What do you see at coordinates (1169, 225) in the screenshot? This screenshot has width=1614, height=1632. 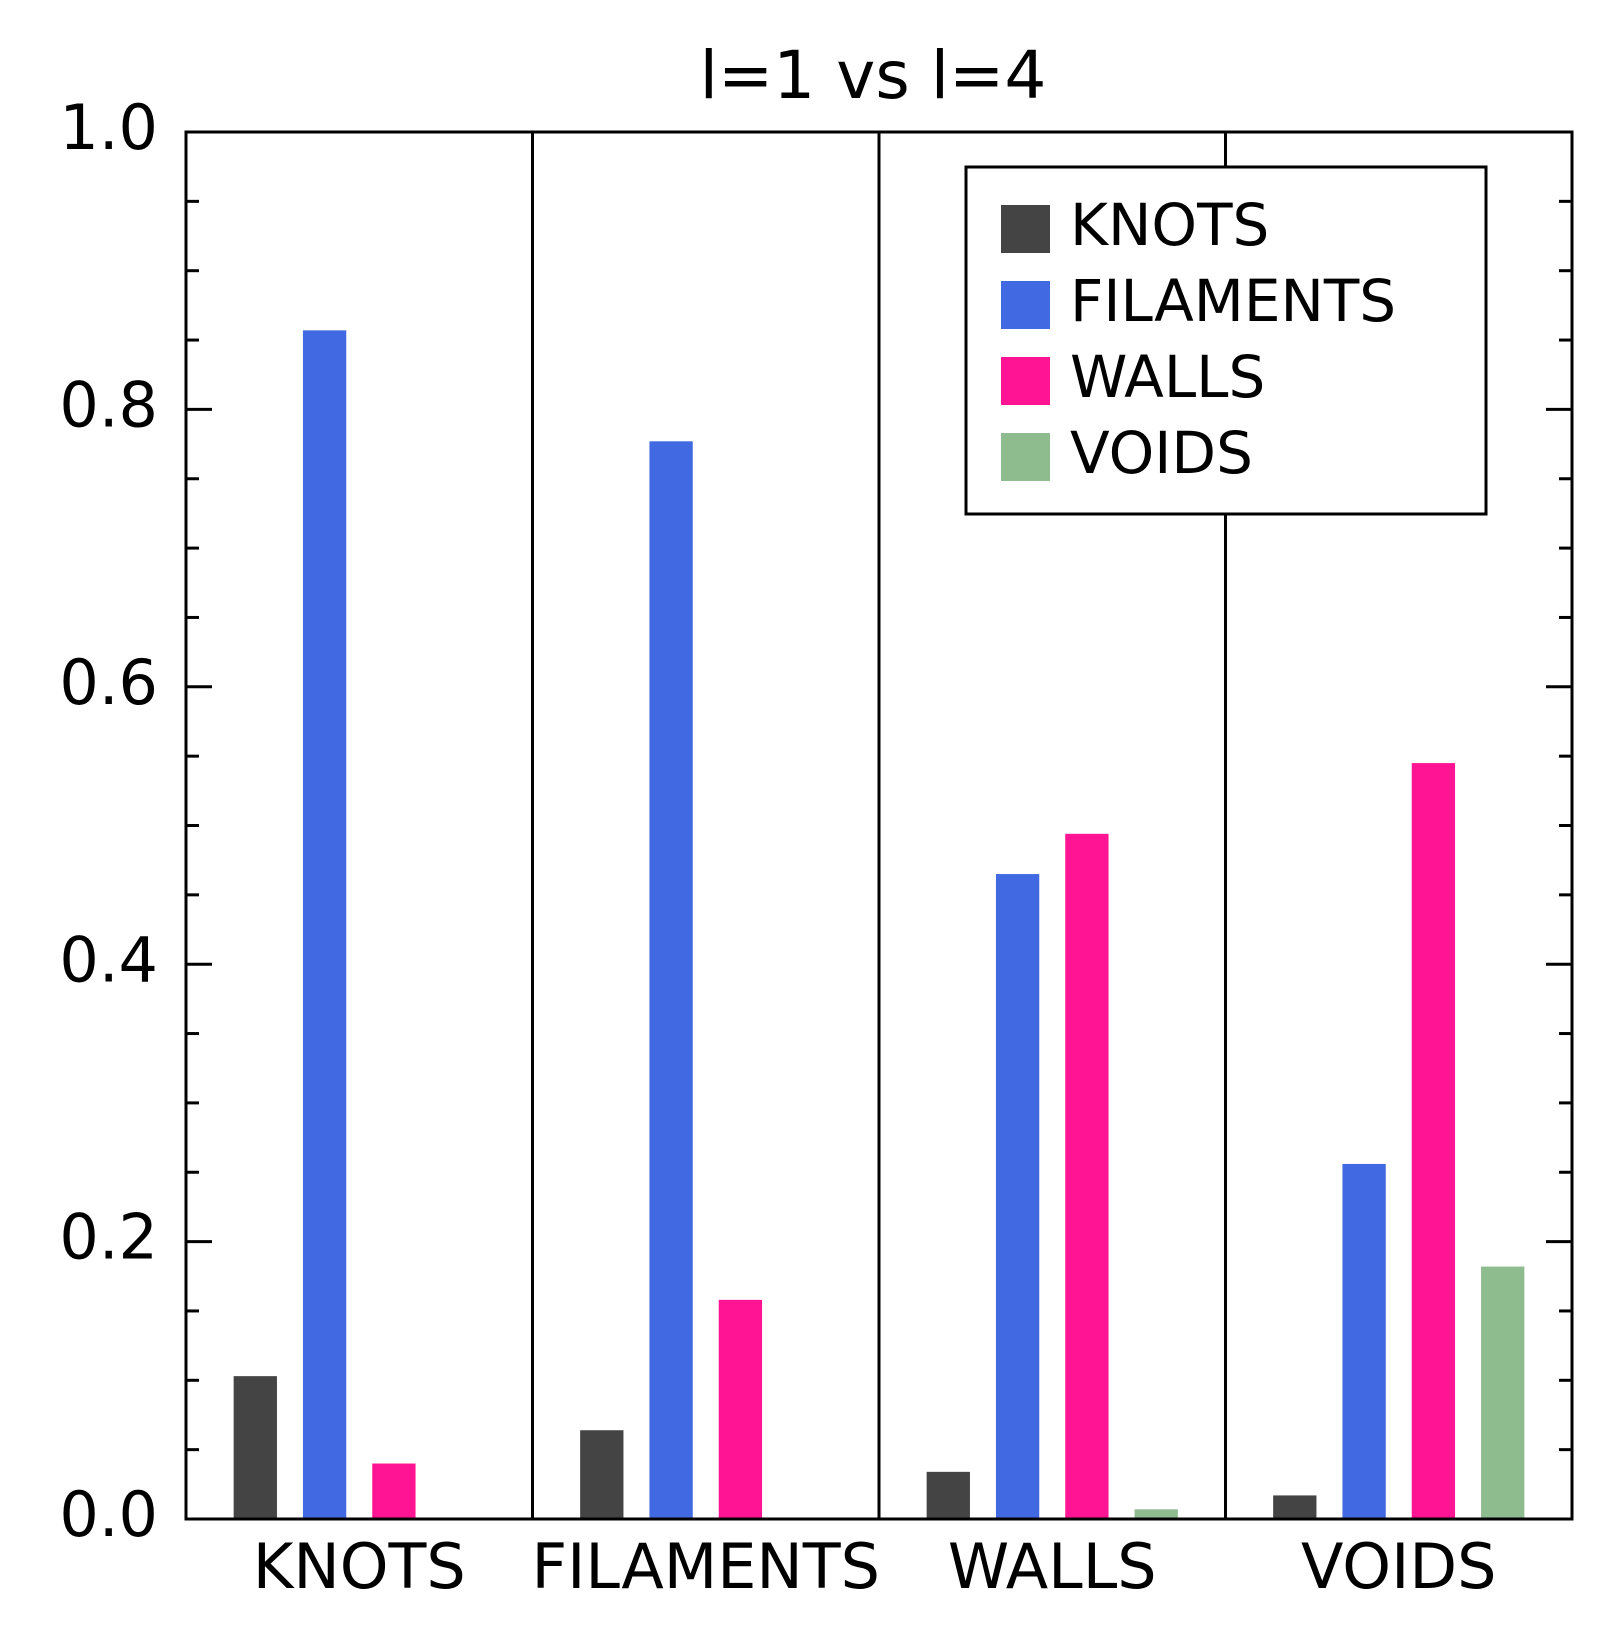 I see `legend-label: KNOTS` at bounding box center [1169, 225].